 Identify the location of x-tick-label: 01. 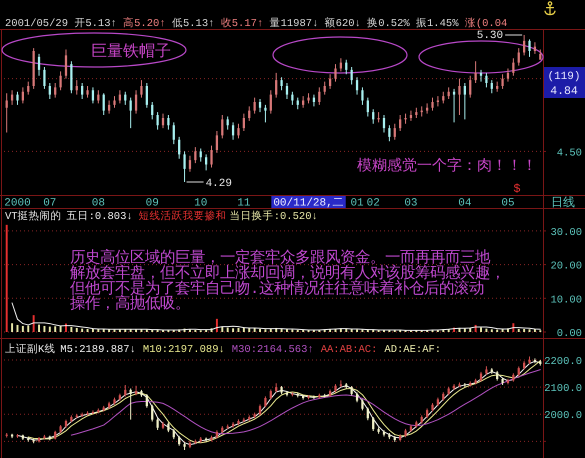
(357, 204).